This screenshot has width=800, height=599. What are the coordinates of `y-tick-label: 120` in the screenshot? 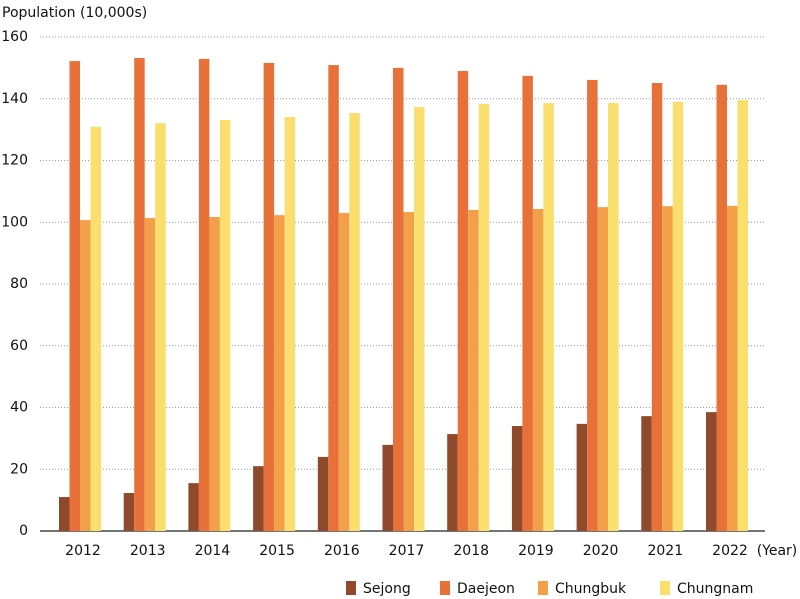 It's located at (14, 161).